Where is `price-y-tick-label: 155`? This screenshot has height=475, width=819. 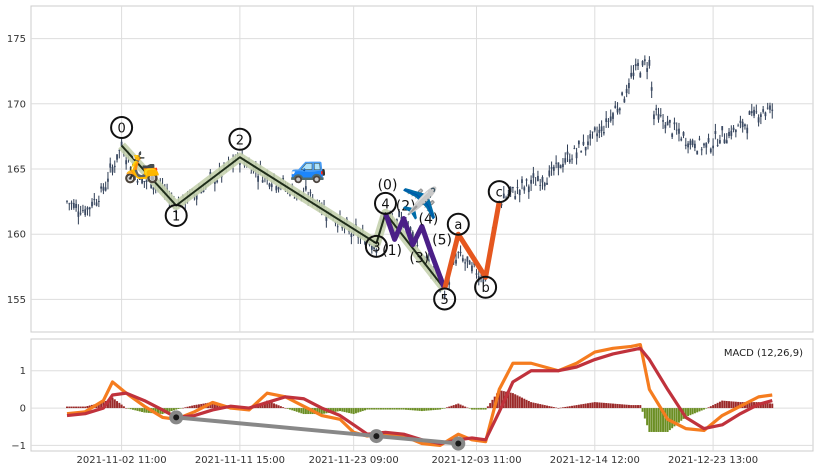
price-y-tick-label: 155 is located at coordinates (16, 300).